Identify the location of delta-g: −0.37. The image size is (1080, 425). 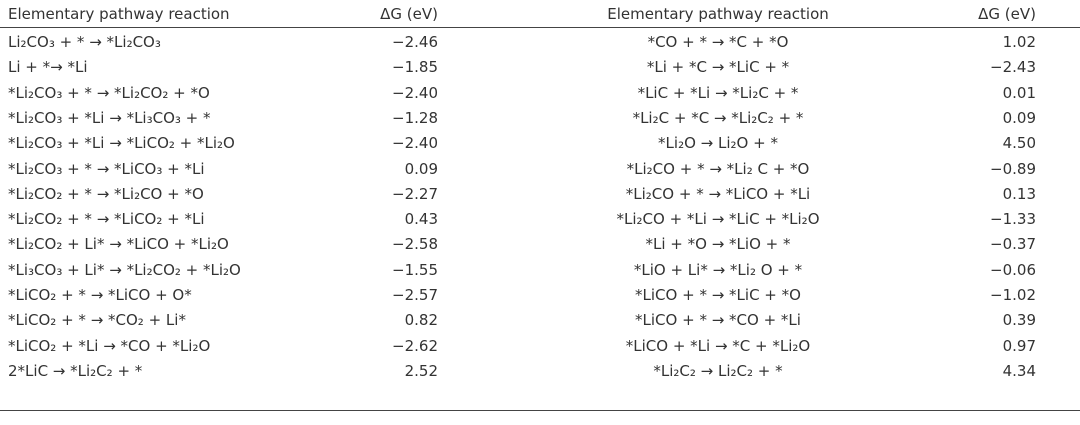
(1013, 244).